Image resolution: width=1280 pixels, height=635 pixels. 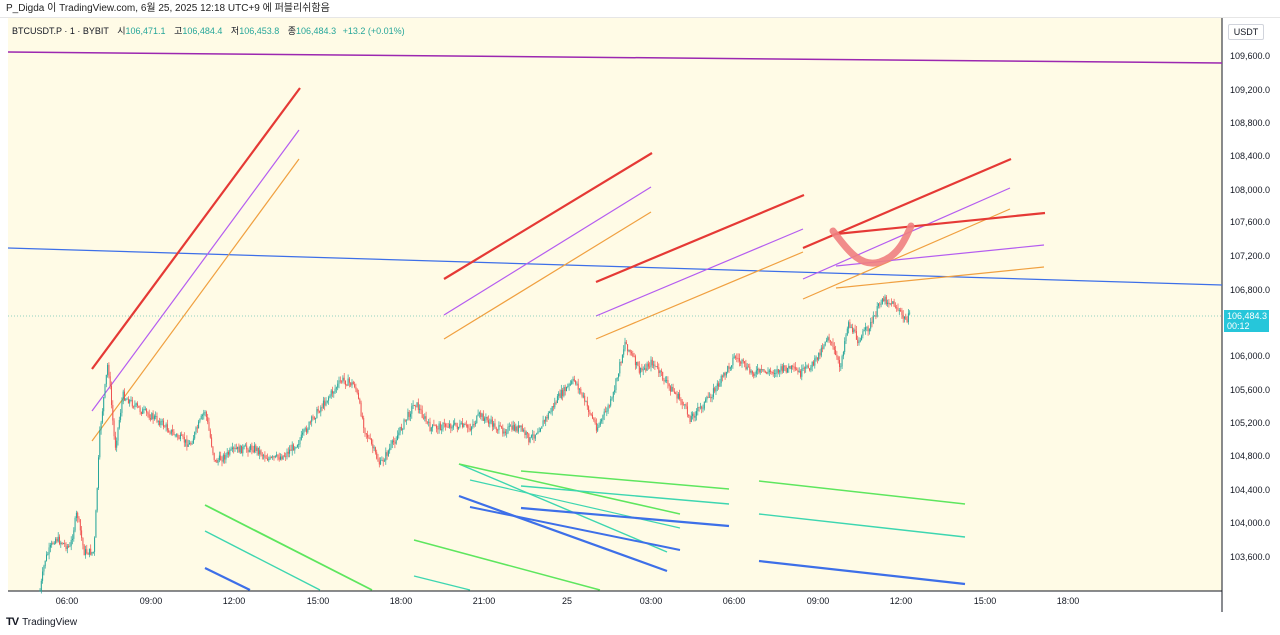 I want to click on bar-countdown: 00:12, so click(x=1238, y=326).